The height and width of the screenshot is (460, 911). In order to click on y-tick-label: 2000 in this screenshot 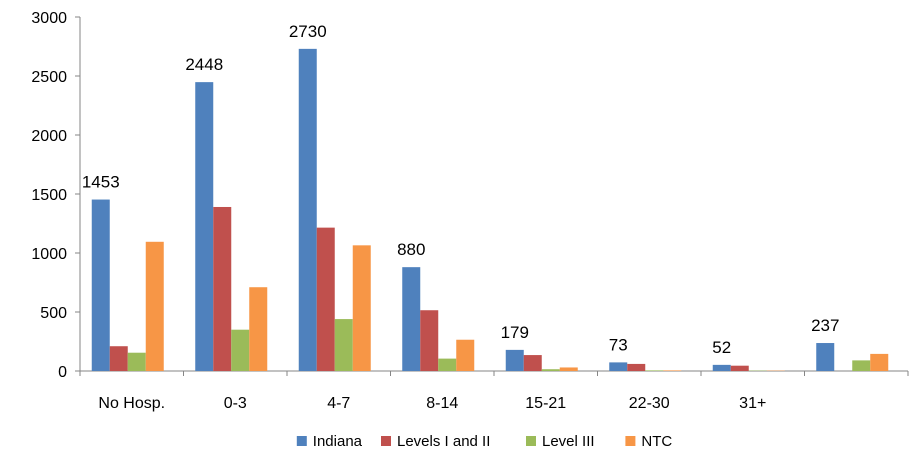, I will do `click(49, 136)`.